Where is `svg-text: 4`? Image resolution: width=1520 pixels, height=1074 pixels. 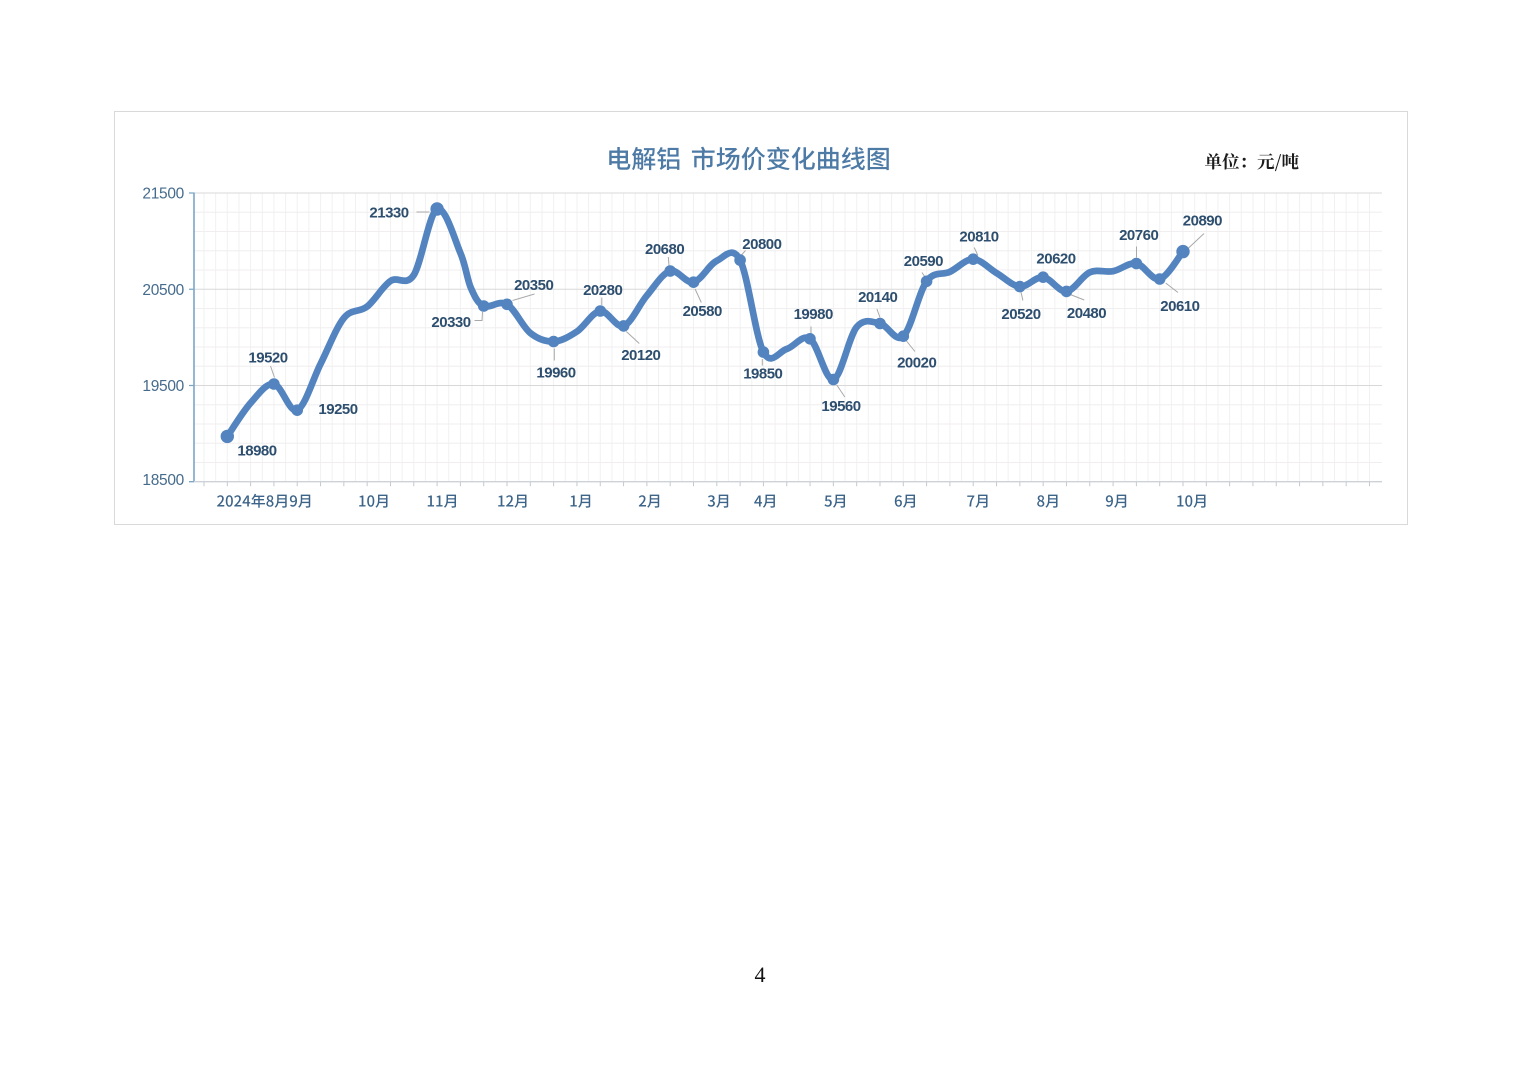
svg-text: 4 is located at coordinates (760, 974).